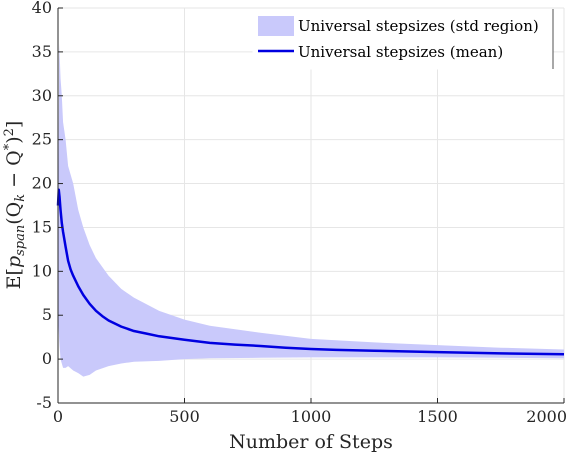 The width and height of the screenshot is (584, 456). I want to click on legend-swatch-band, so click(276, 26).